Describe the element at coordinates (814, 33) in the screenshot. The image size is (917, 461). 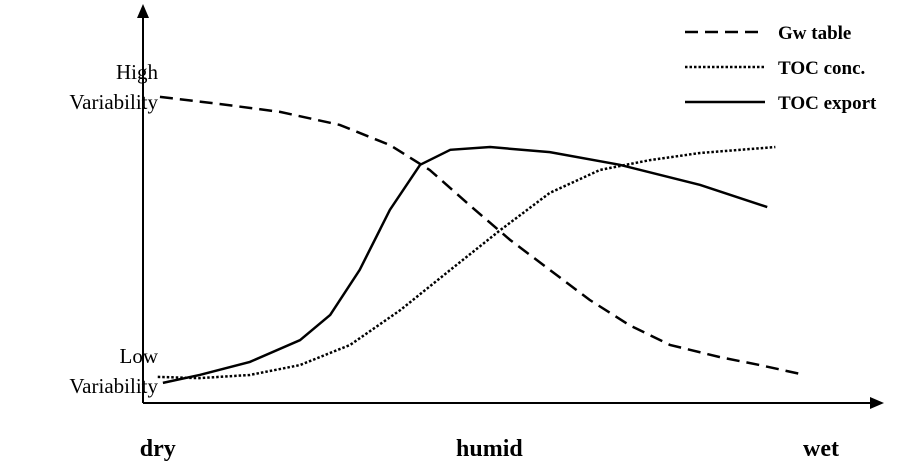
I see `legend-label: Gw table` at that location.